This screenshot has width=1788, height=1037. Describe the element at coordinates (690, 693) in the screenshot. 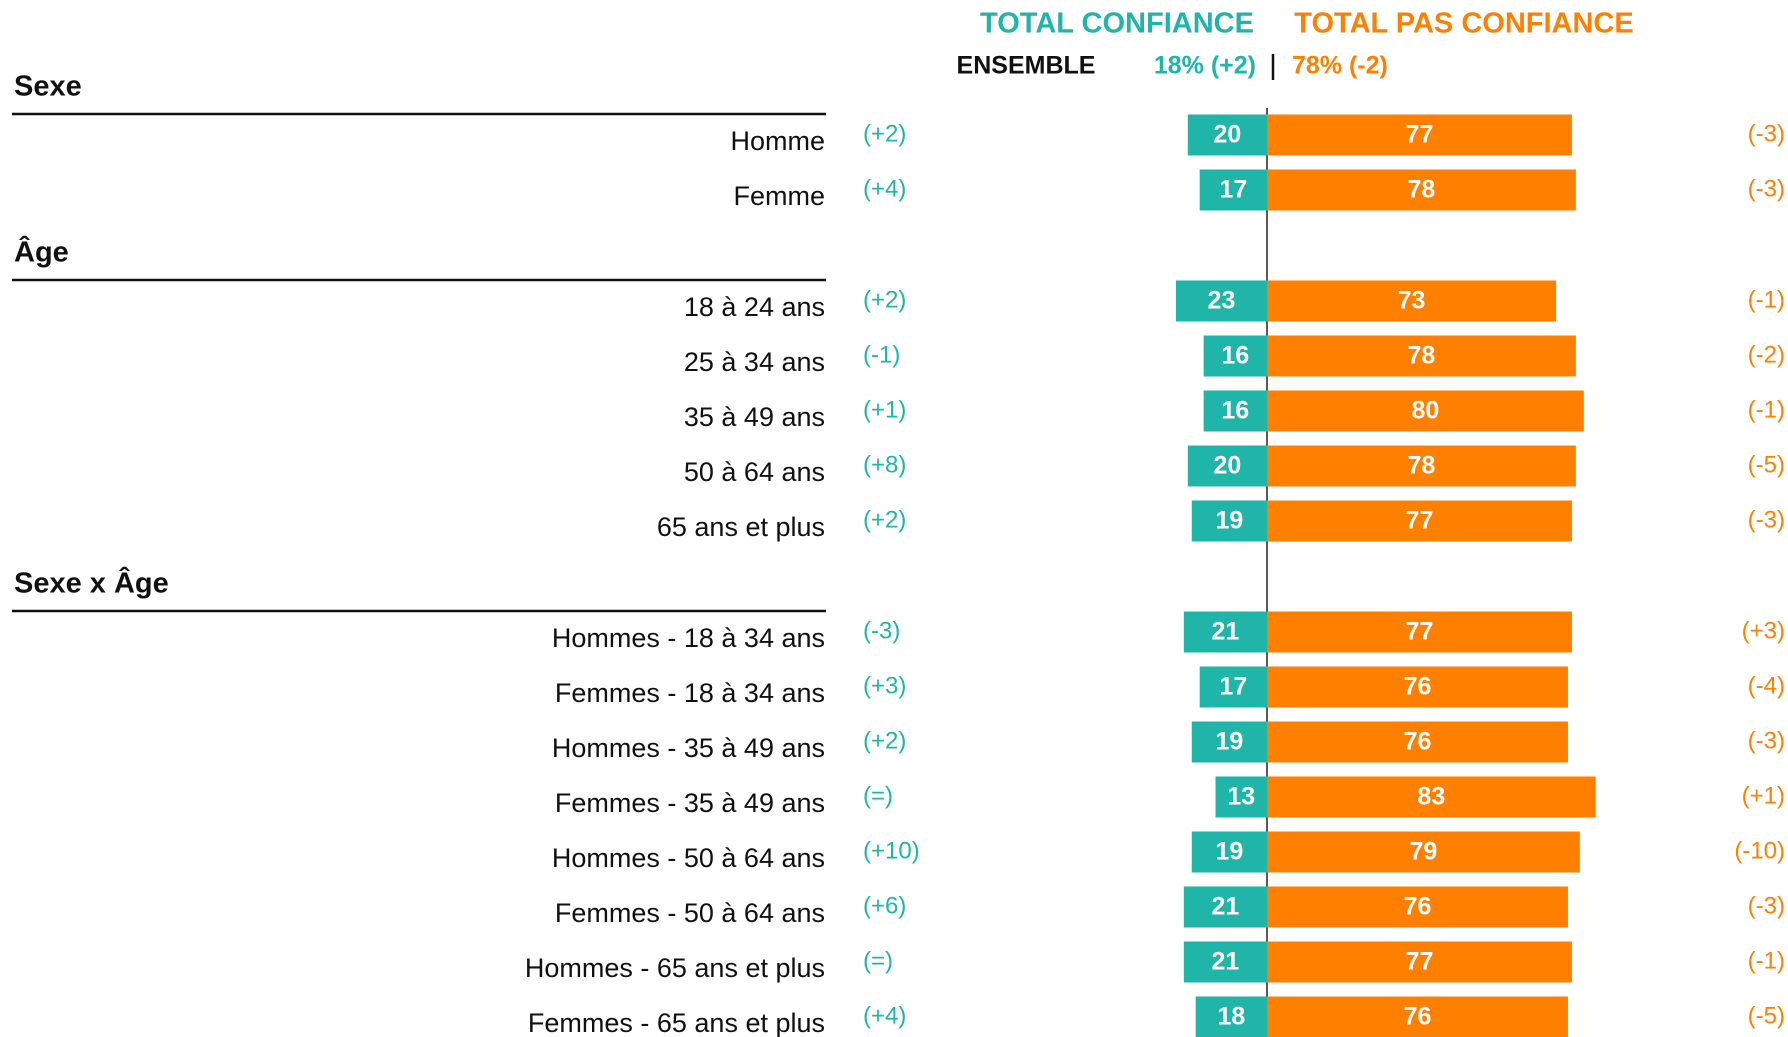

I see `category-label: Femmes - 18 à 34 ans` at that location.